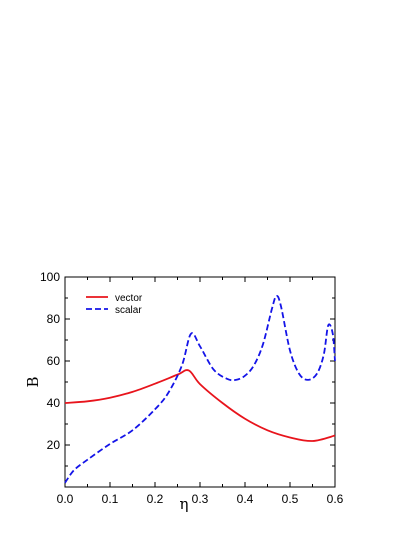 This screenshot has height=535, width=413. What do you see at coordinates (290, 499) in the screenshot?
I see `x-tick-label: 0.5` at bounding box center [290, 499].